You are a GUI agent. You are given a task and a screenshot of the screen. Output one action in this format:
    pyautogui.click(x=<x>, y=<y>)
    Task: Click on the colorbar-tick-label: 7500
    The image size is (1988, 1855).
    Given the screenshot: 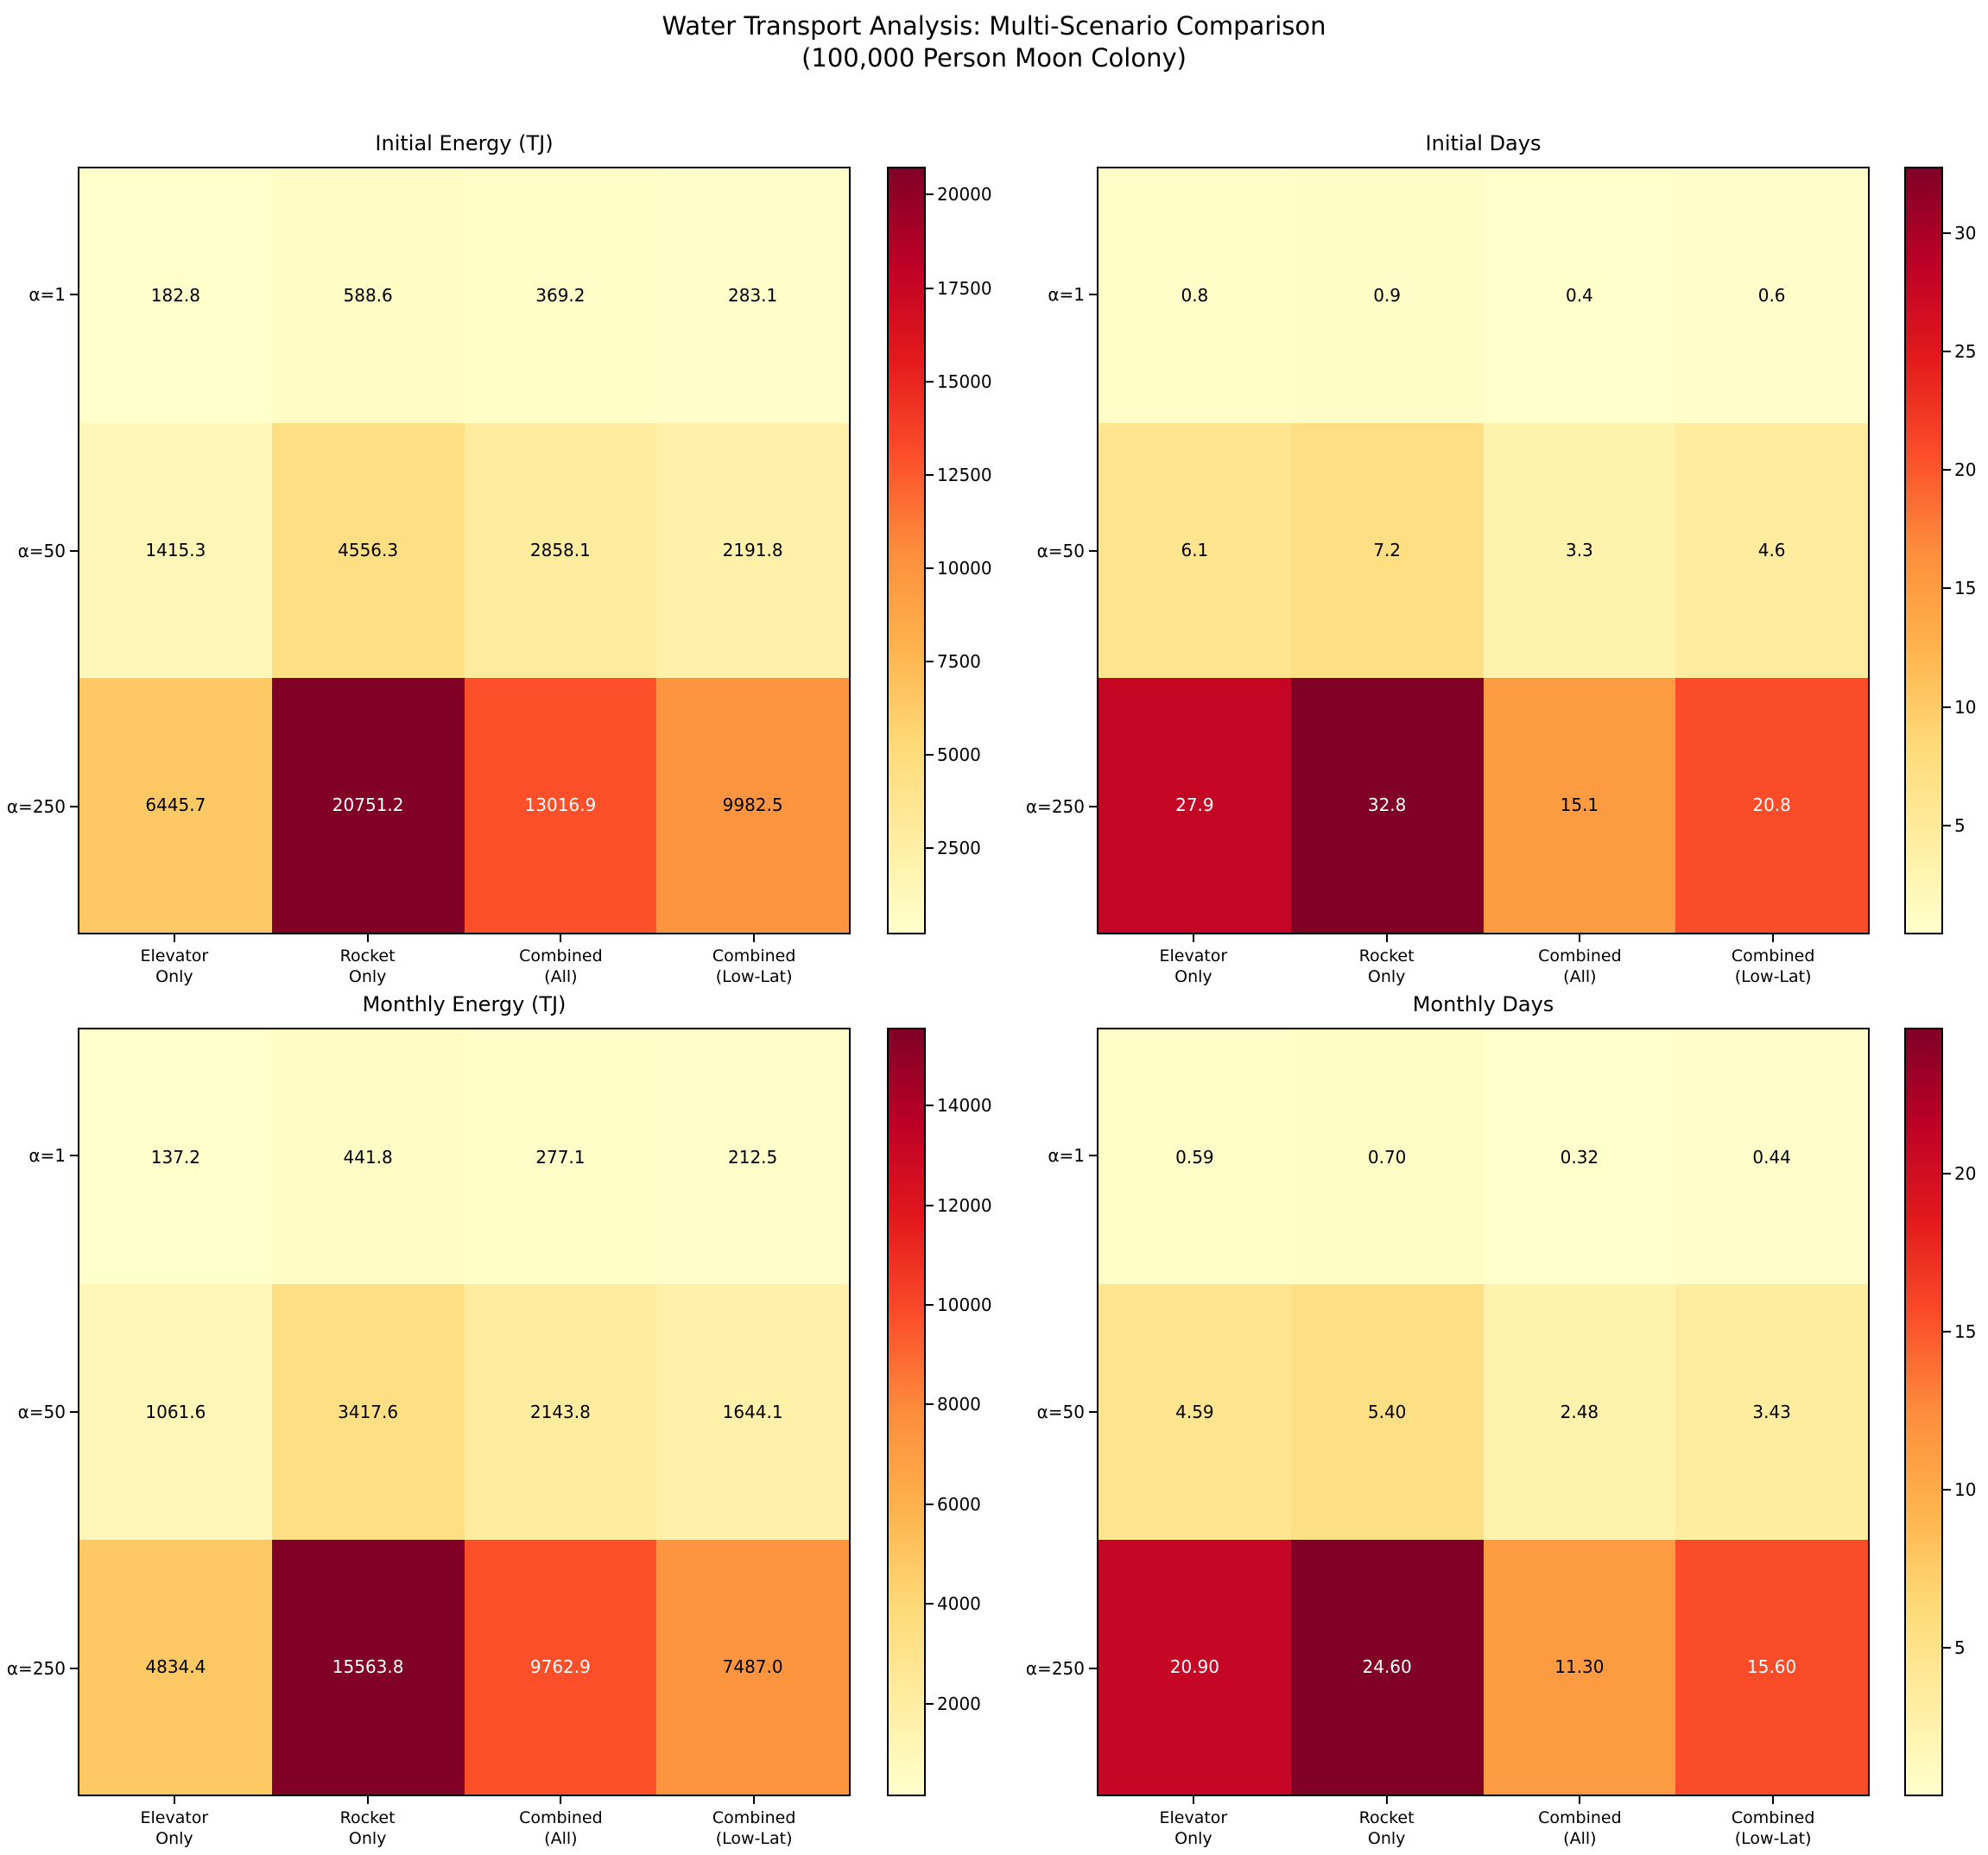 What is the action you would take?
    pyautogui.click(x=959, y=661)
    